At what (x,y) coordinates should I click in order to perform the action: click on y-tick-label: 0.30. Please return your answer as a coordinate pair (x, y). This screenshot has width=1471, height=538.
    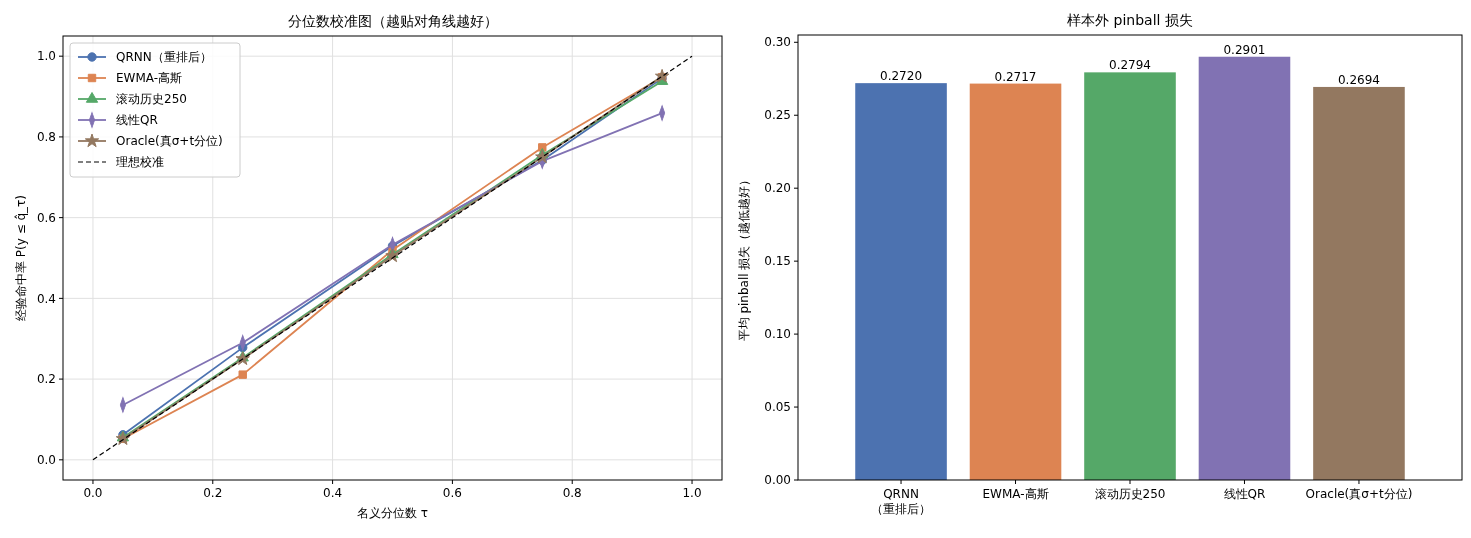
    Looking at the image, I should click on (777, 42).